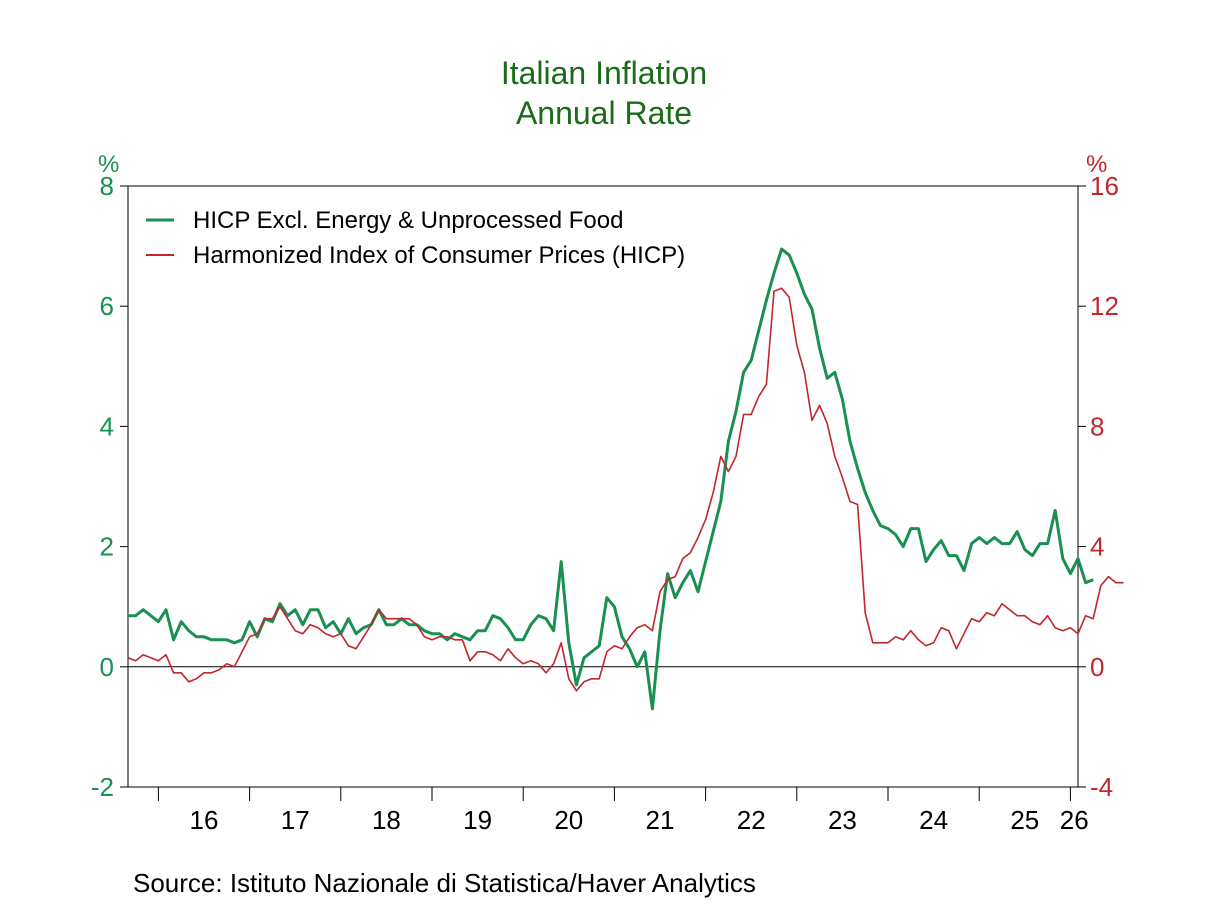  What do you see at coordinates (107, 426) in the screenshot?
I see `left-axis-tick-label: 4` at bounding box center [107, 426].